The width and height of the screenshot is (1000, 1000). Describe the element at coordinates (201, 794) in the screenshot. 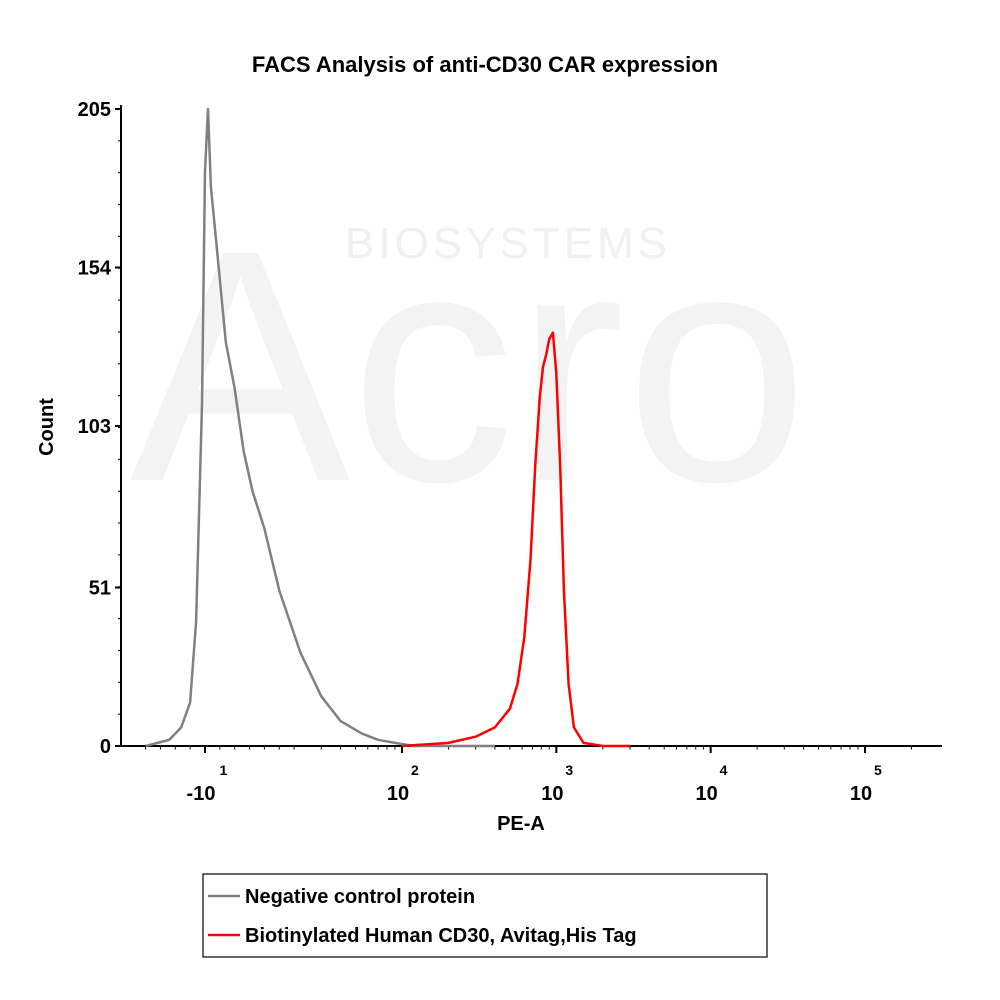

I see `x-tick-label-base: -10` at that location.